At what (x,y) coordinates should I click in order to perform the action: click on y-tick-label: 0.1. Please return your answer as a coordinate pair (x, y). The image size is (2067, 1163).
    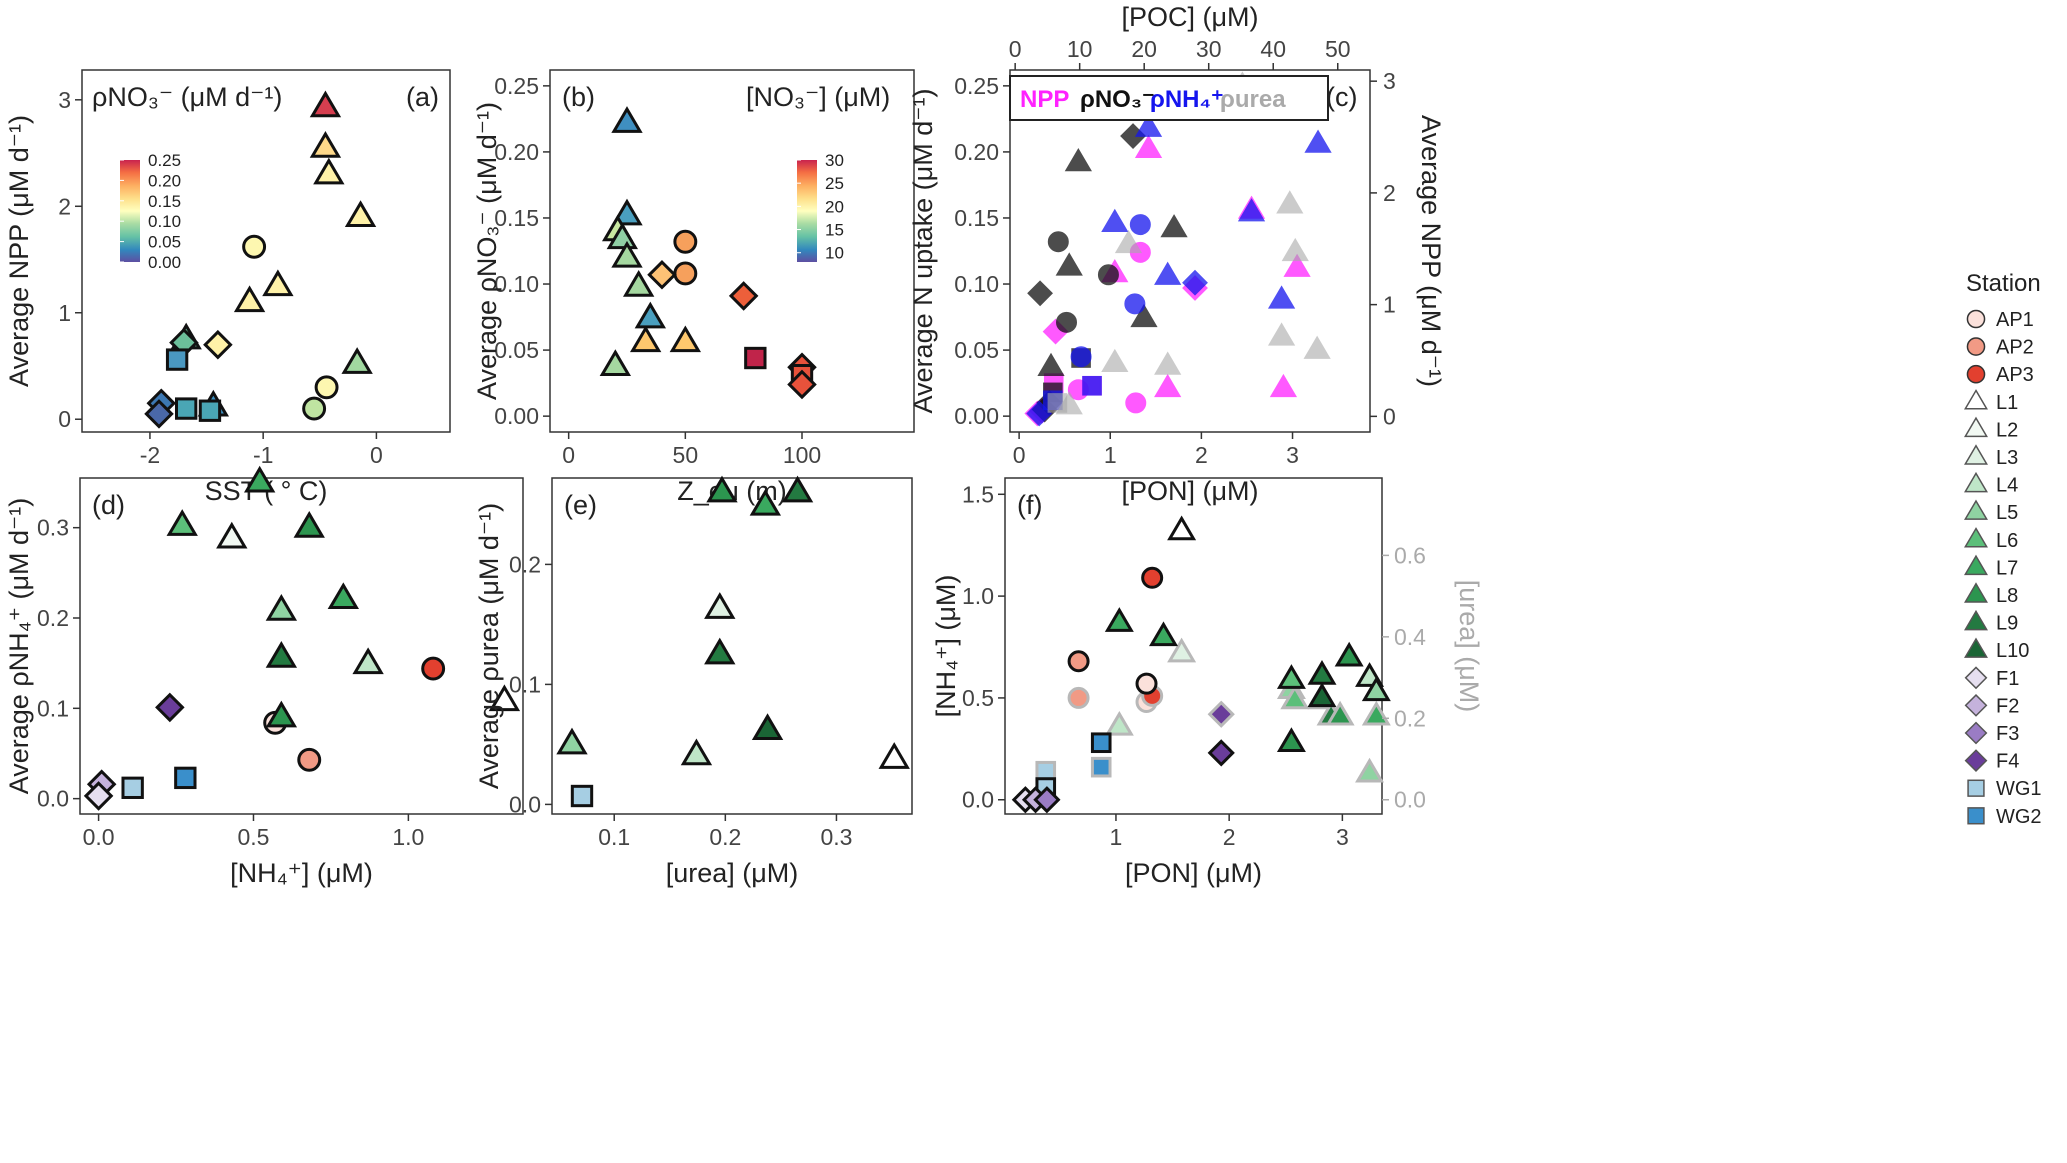
    Looking at the image, I should click on (53, 708).